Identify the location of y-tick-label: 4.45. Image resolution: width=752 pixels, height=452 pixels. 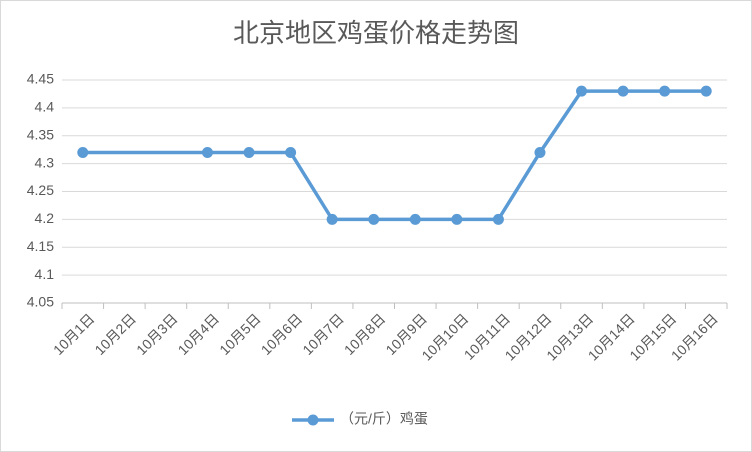
(40, 79).